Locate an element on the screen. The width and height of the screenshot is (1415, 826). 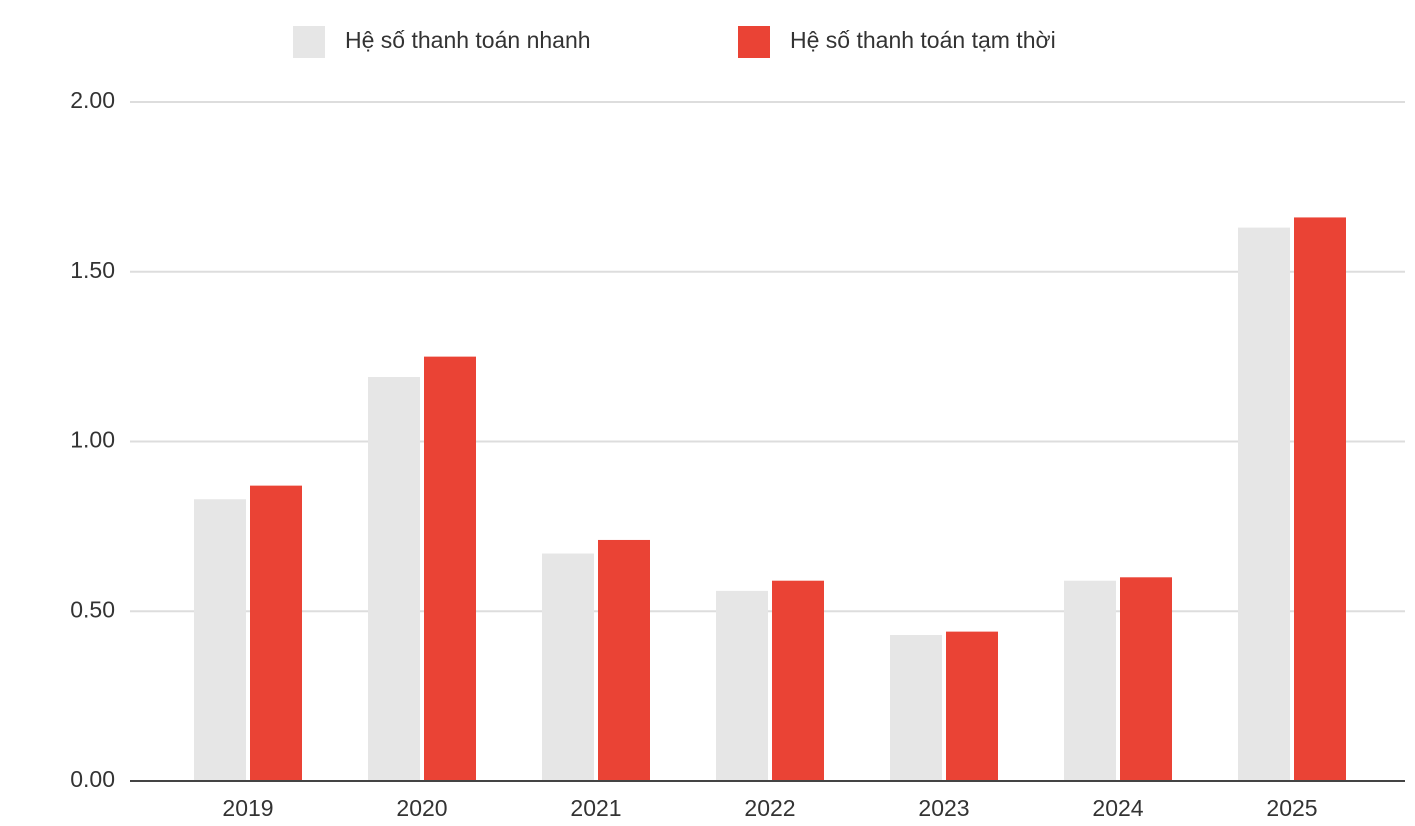
x-tick-label: 2019 is located at coordinates (247, 808).